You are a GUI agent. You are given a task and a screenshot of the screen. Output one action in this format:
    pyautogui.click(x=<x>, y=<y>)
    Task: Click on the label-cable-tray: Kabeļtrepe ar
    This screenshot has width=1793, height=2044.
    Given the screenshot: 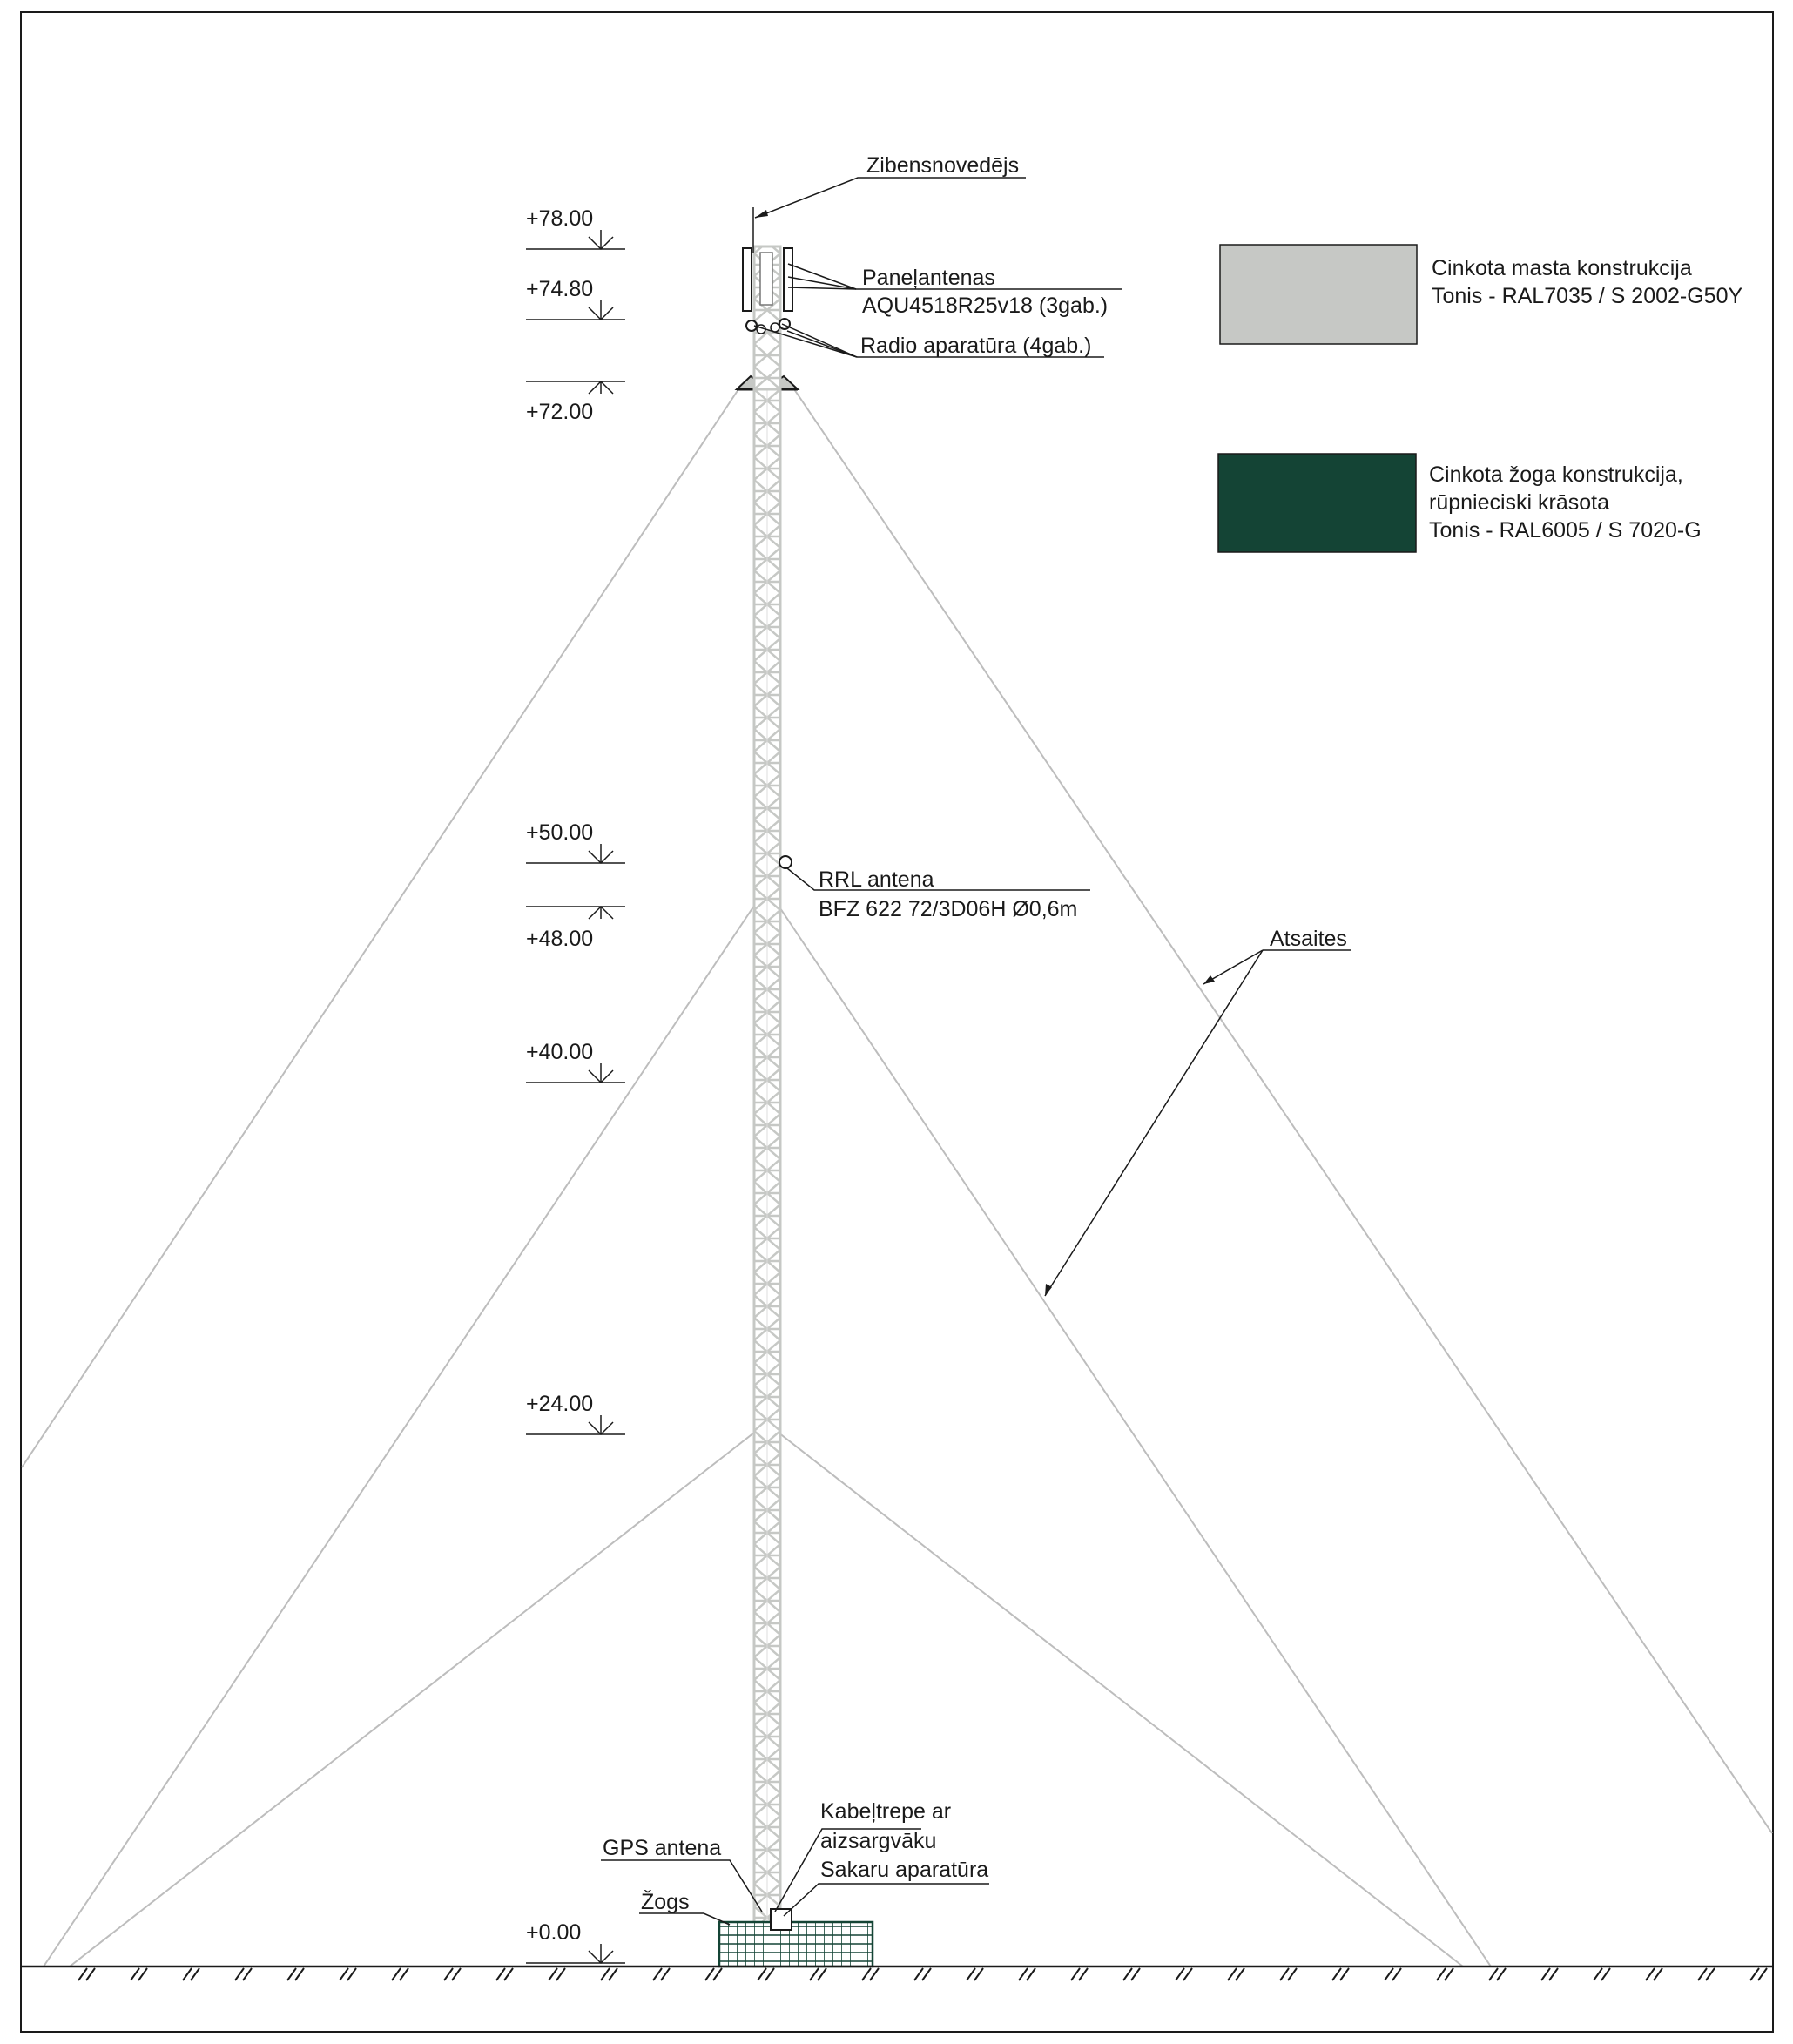 What is the action you would take?
    pyautogui.click(x=885, y=1811)
    